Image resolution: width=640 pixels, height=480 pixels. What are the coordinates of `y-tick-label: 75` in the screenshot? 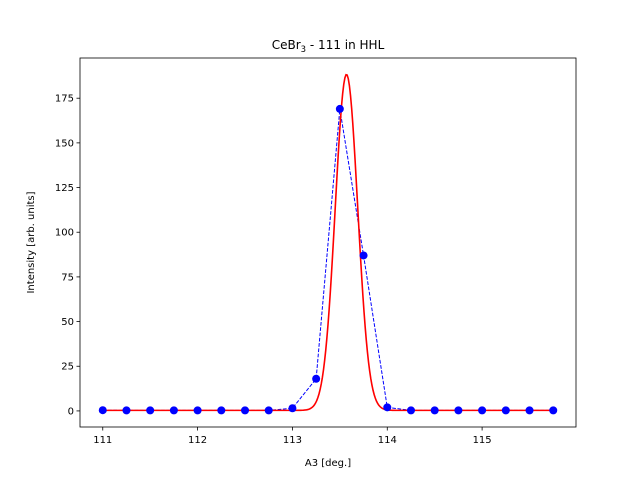 It's located at (67, 277).